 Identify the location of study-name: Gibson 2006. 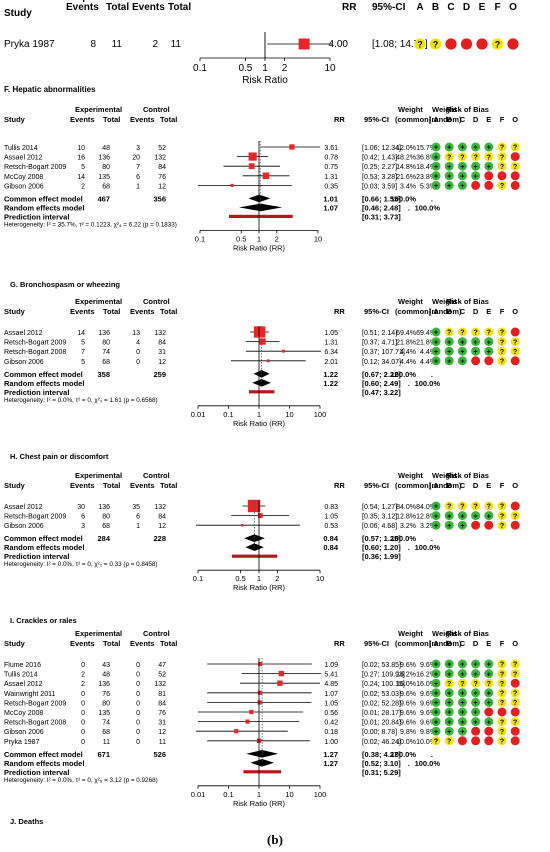
(24, 186).